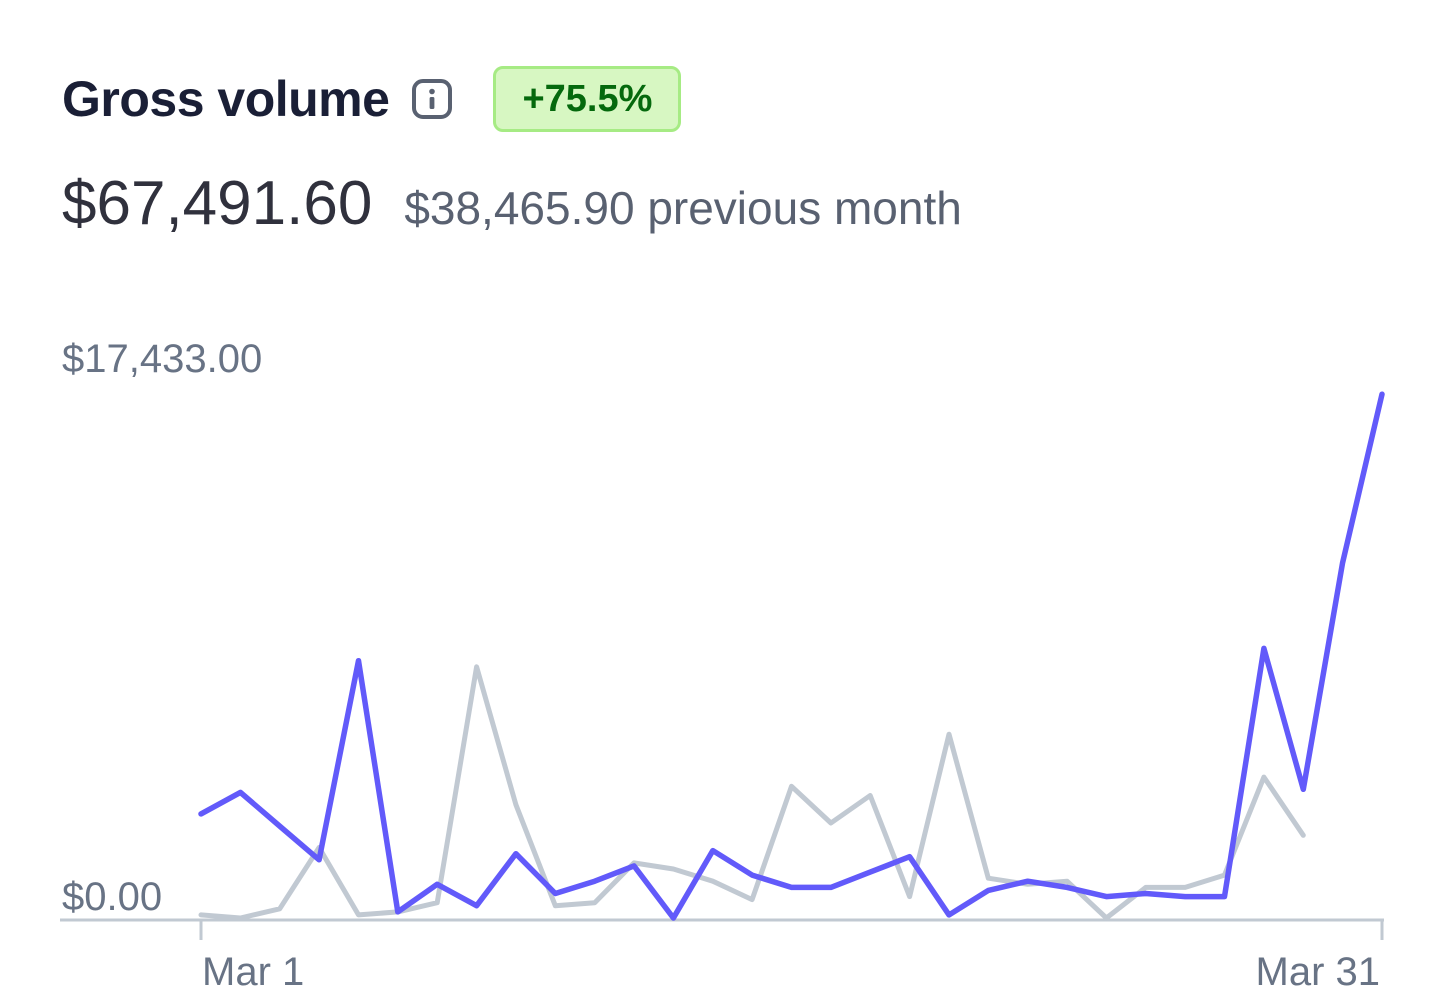  Describe the element at coordinates (683, 208) in the screenshot. I see `previous-amount: $38,465.90 previous month` at that location.